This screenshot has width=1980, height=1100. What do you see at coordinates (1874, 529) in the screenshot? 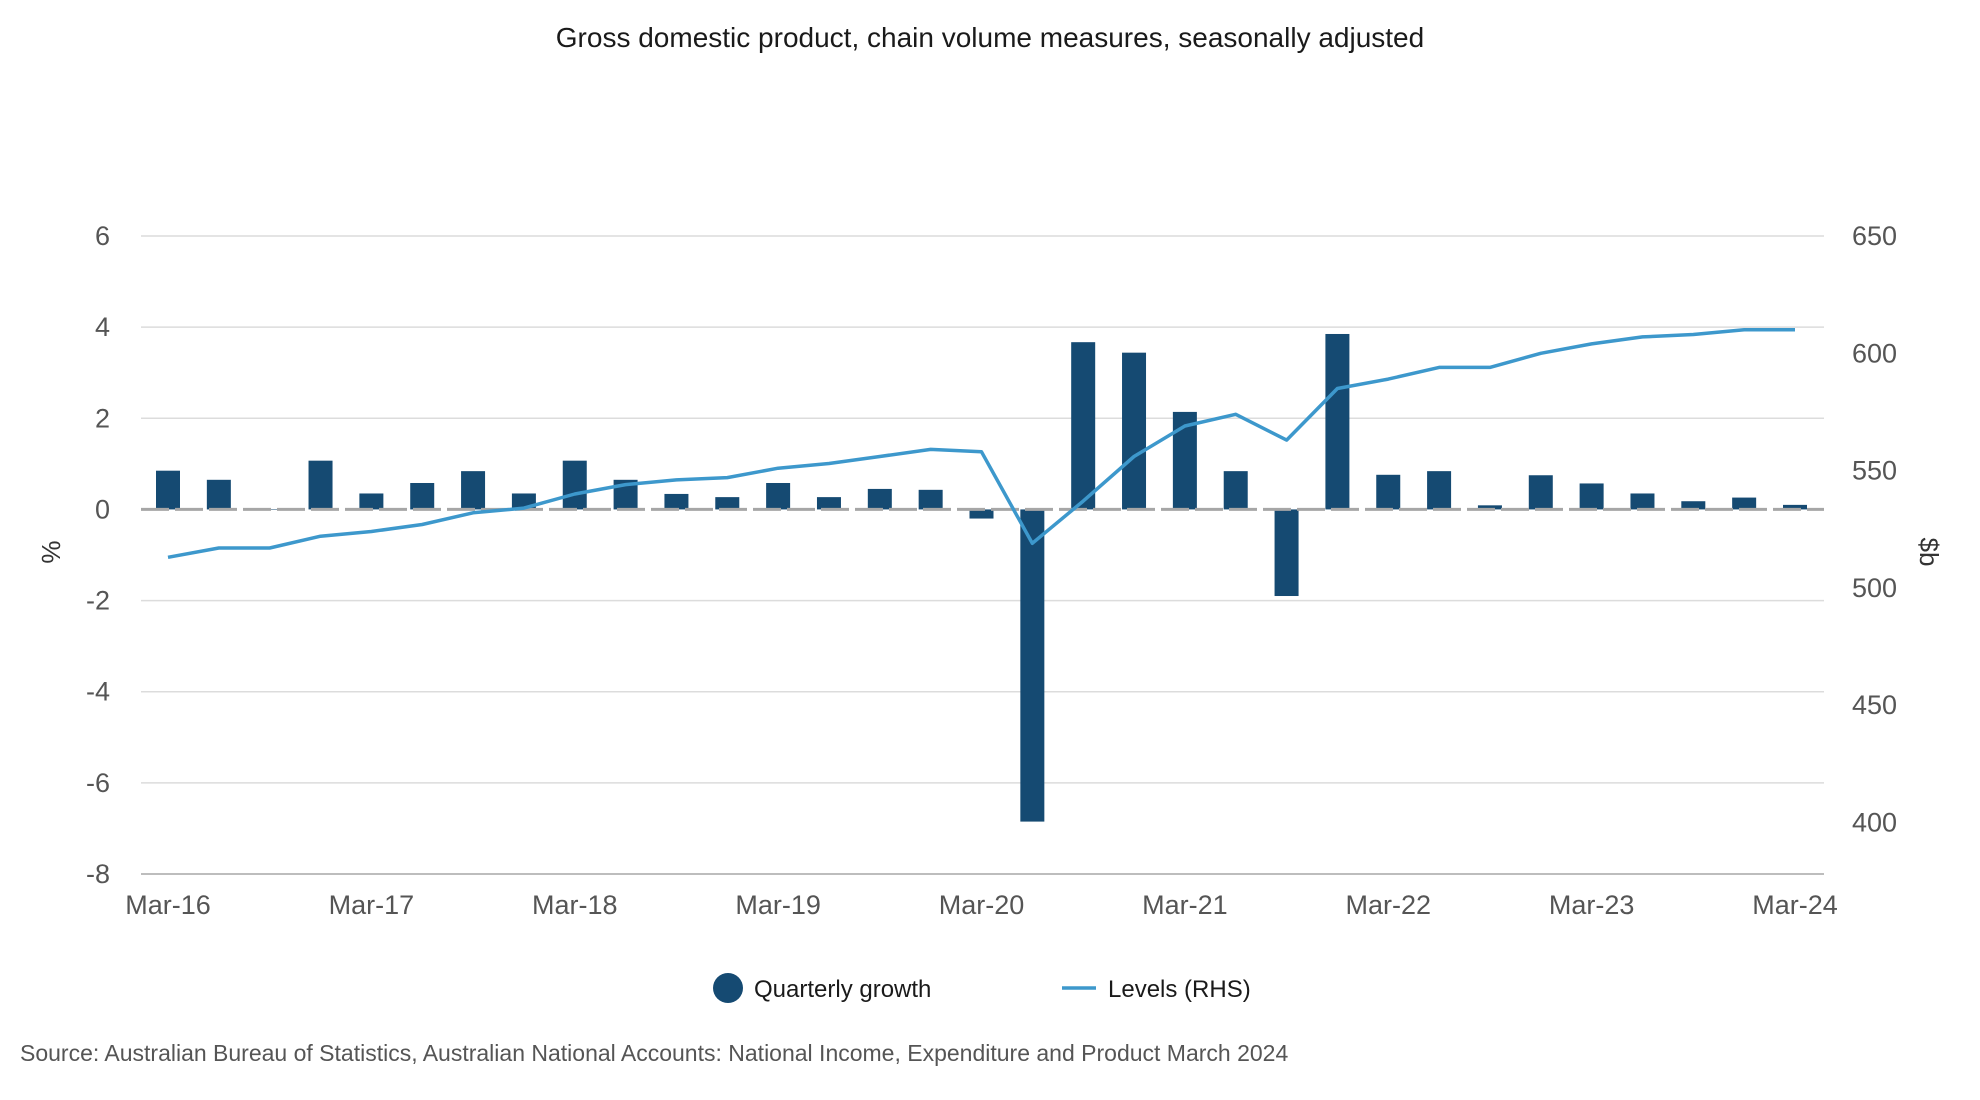
I see `right-axis-ticks: 650 600 550 500 450 400` at bounding box center [1874, 529].